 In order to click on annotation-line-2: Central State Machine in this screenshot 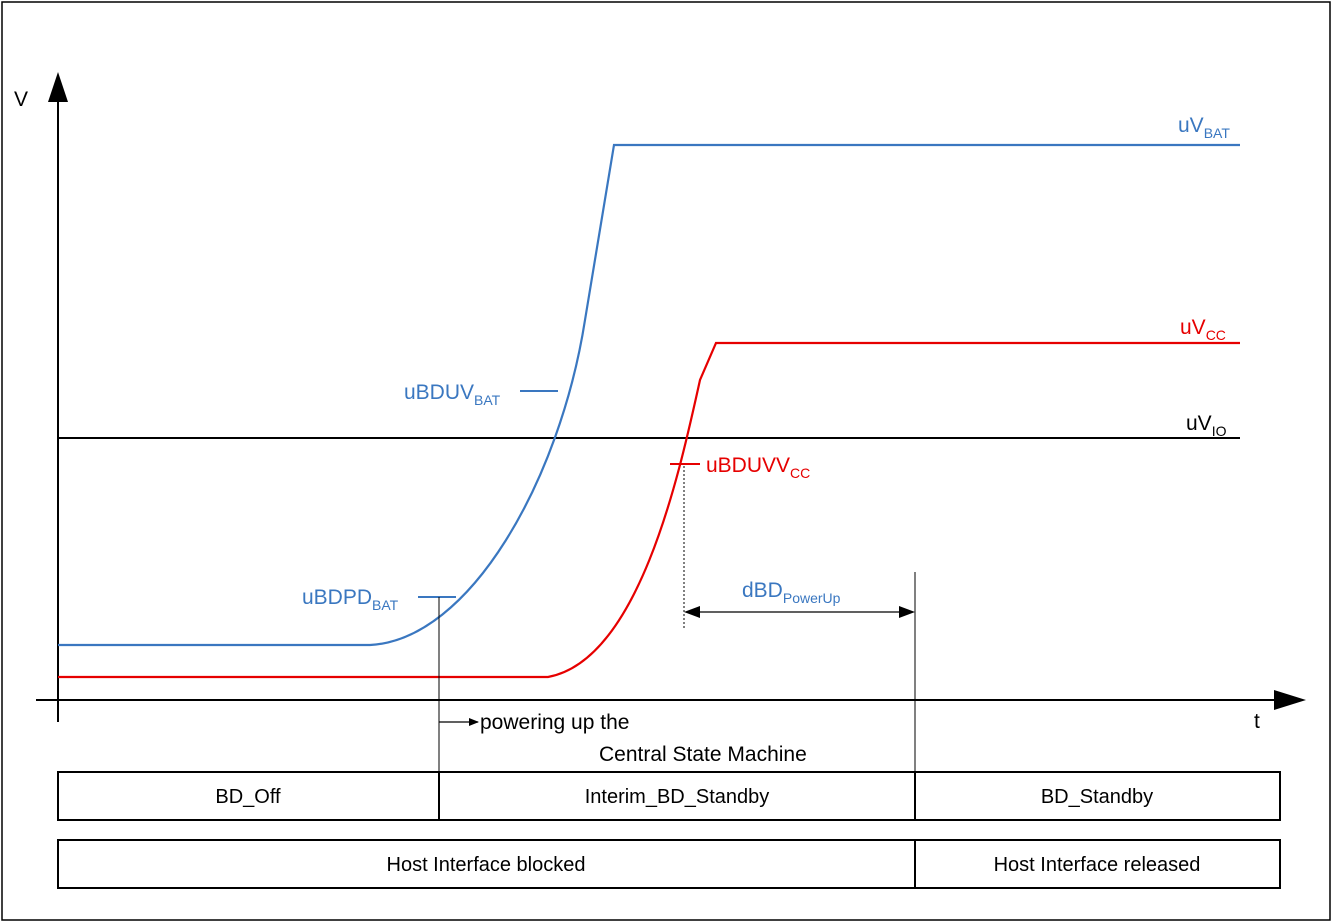, I will do `click(703, 754)`.